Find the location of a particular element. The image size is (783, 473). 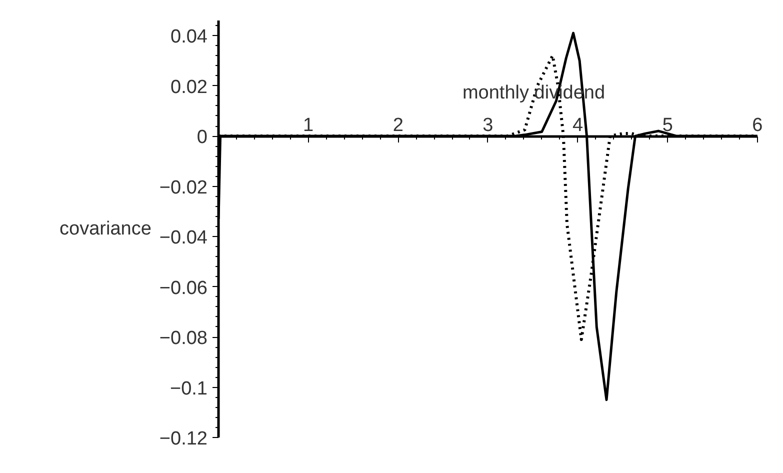

x-tick-label: 3 is located at coordinates (488, 125).